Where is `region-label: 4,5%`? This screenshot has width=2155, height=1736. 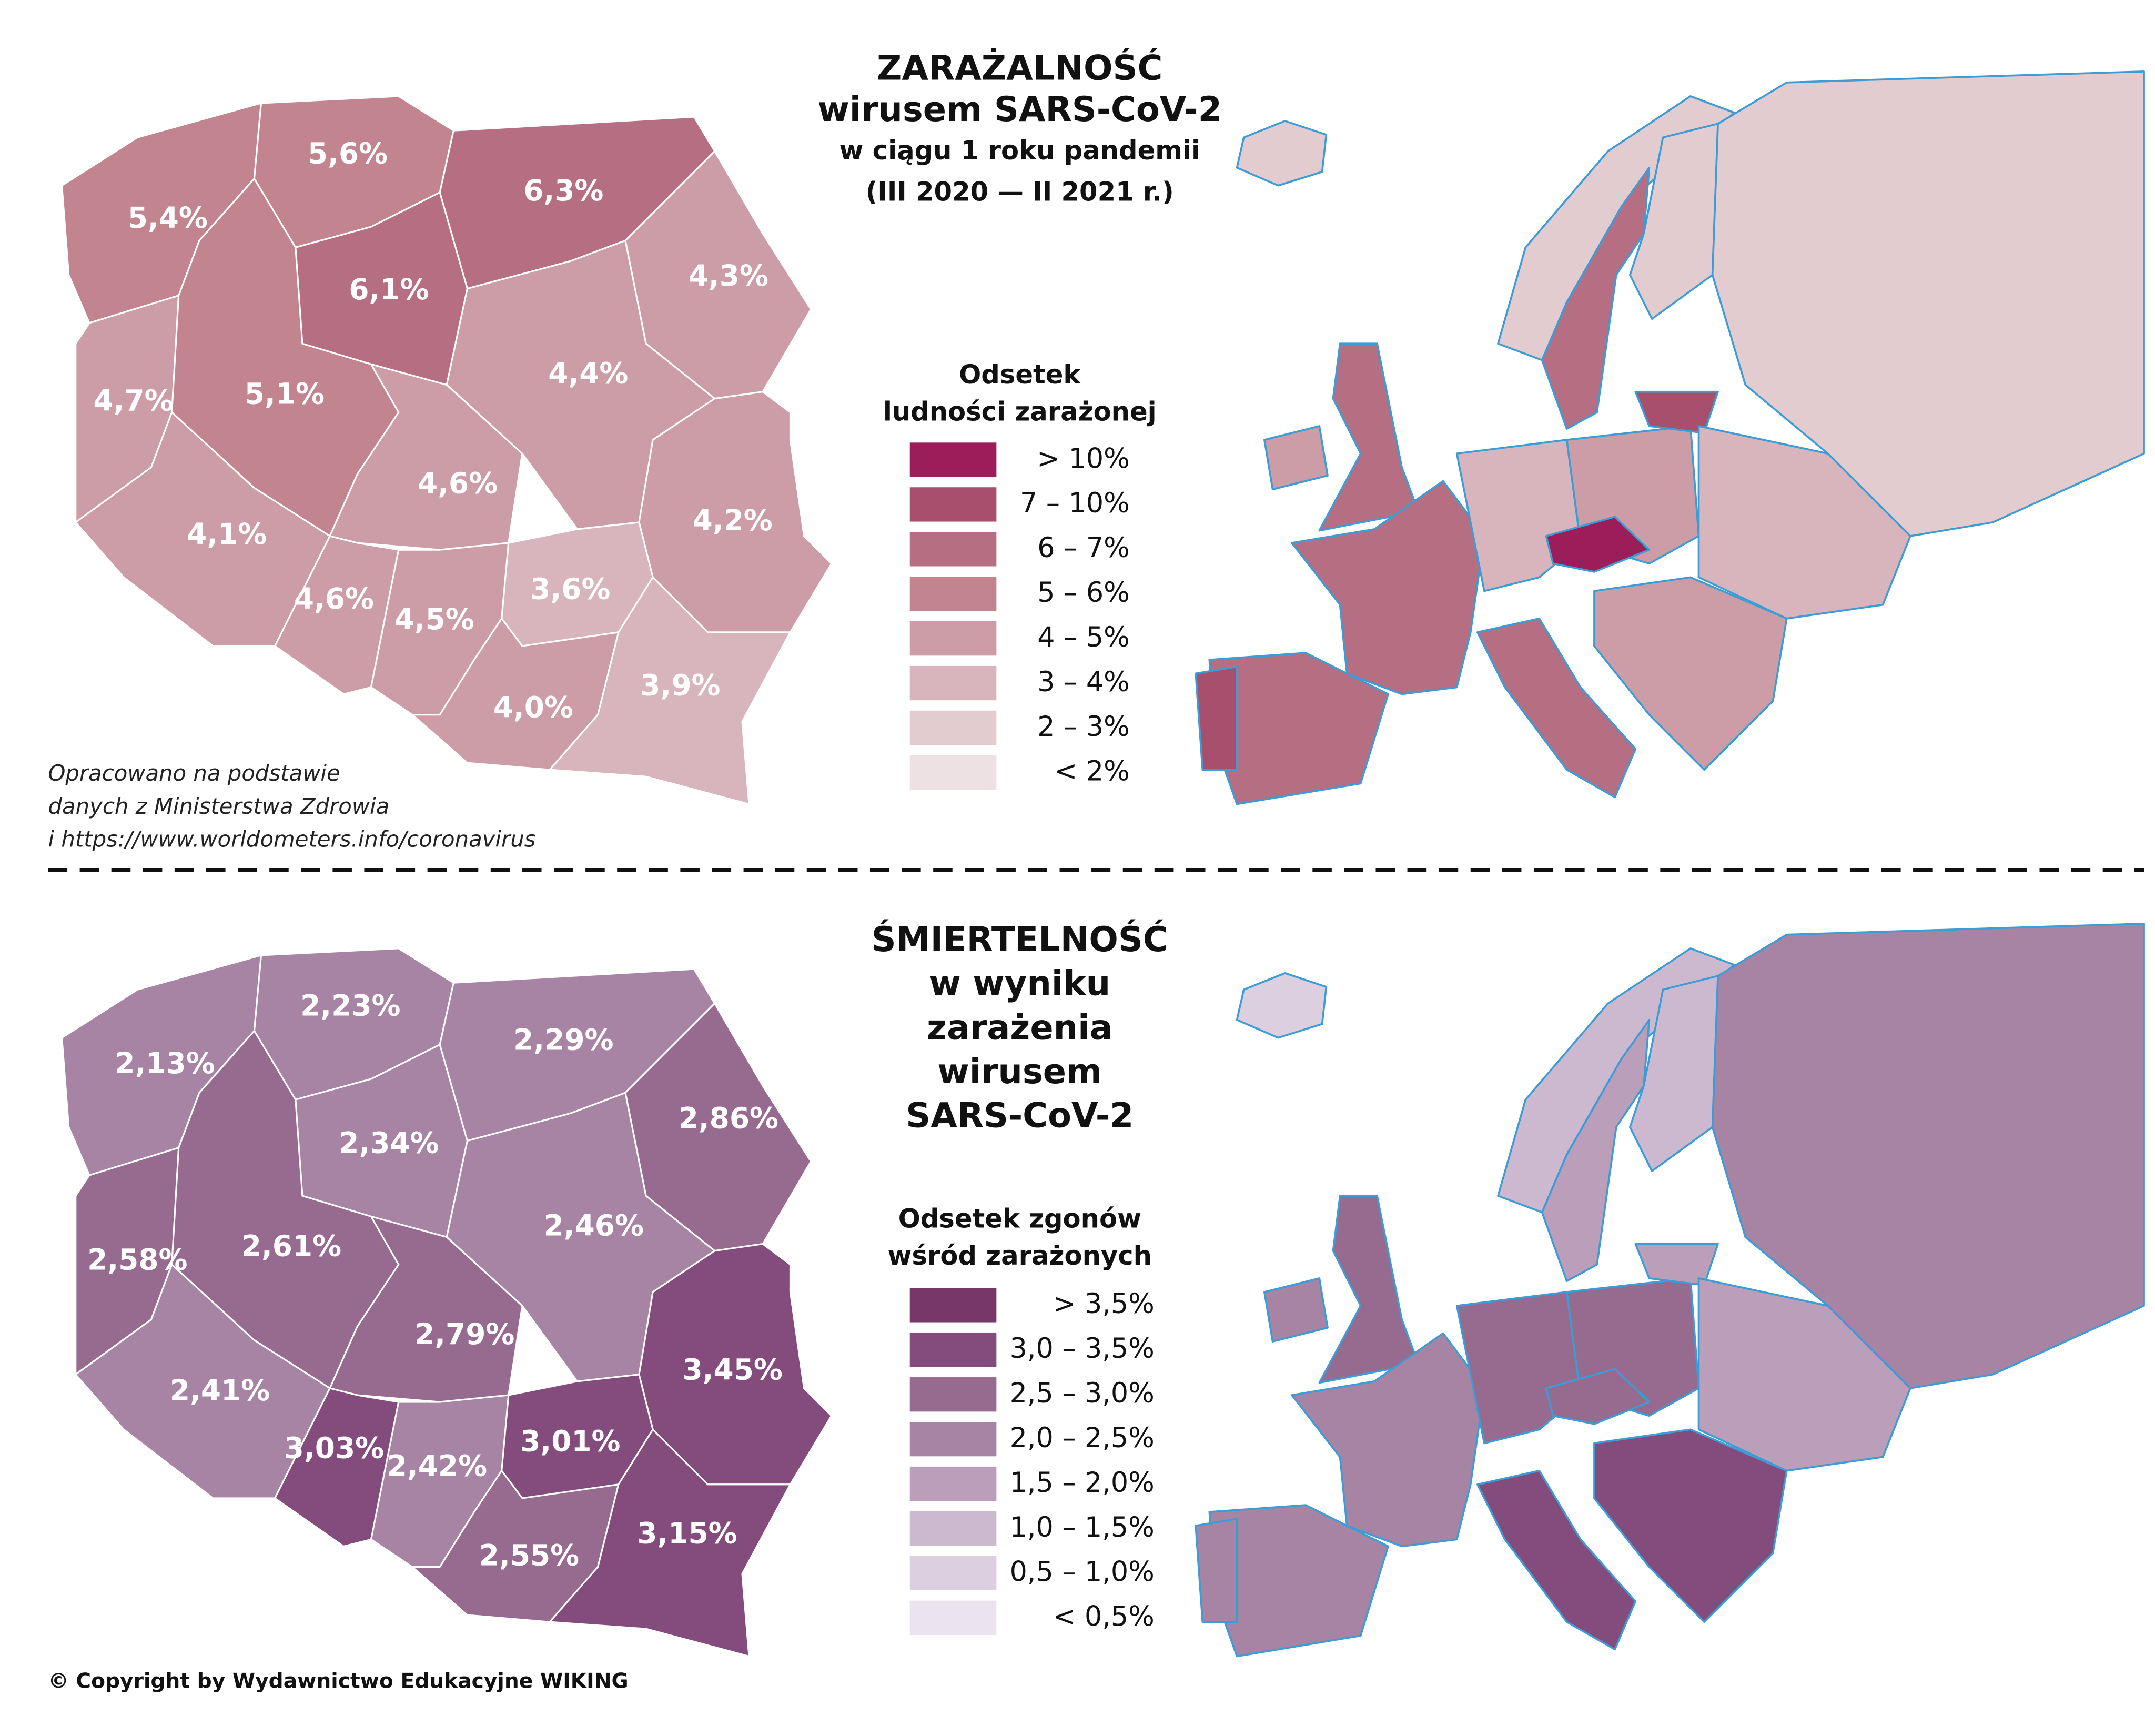
region-label: 4,5% is located at coordinates (434, 619).